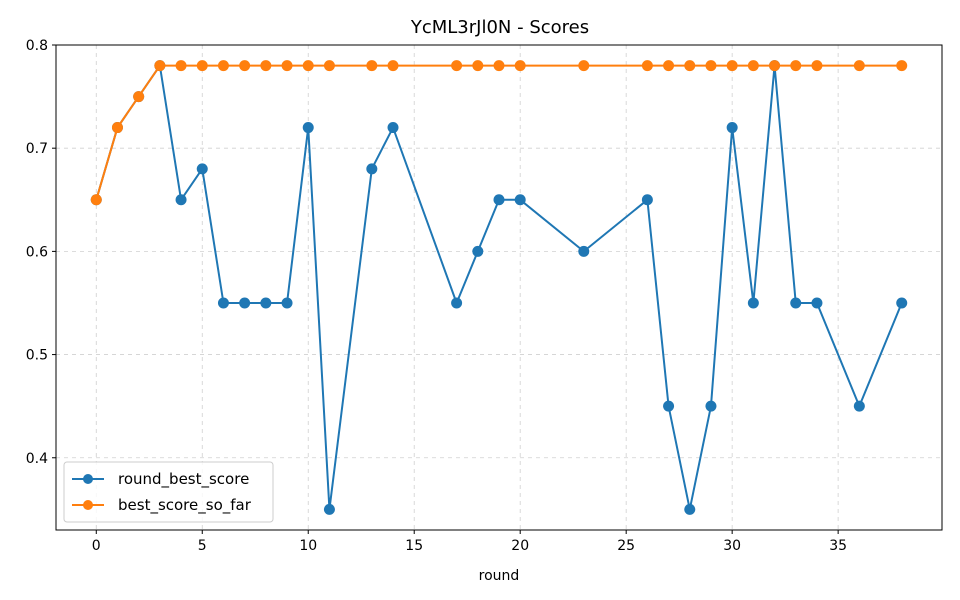  Describe the element at coordinates (96, 546) in the screenshot. I see `x-tick-label: 0` at that location.